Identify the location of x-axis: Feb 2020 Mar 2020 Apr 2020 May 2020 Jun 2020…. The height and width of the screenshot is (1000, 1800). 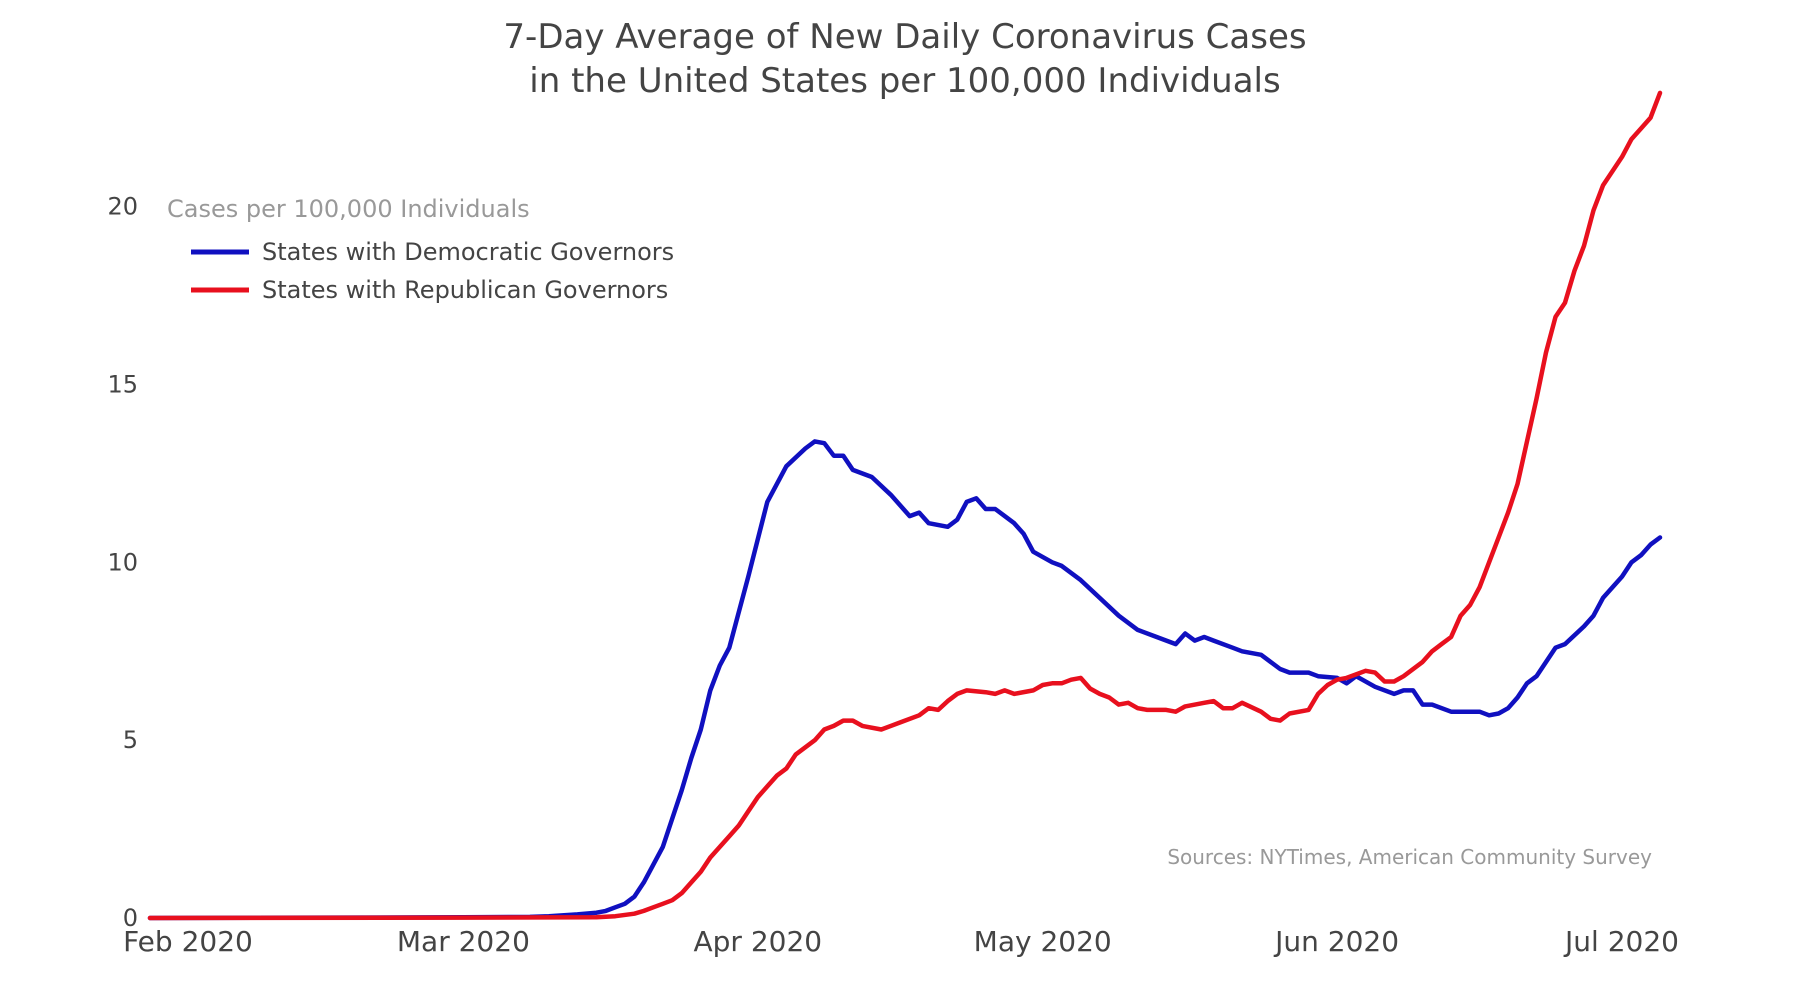
(901, 941).